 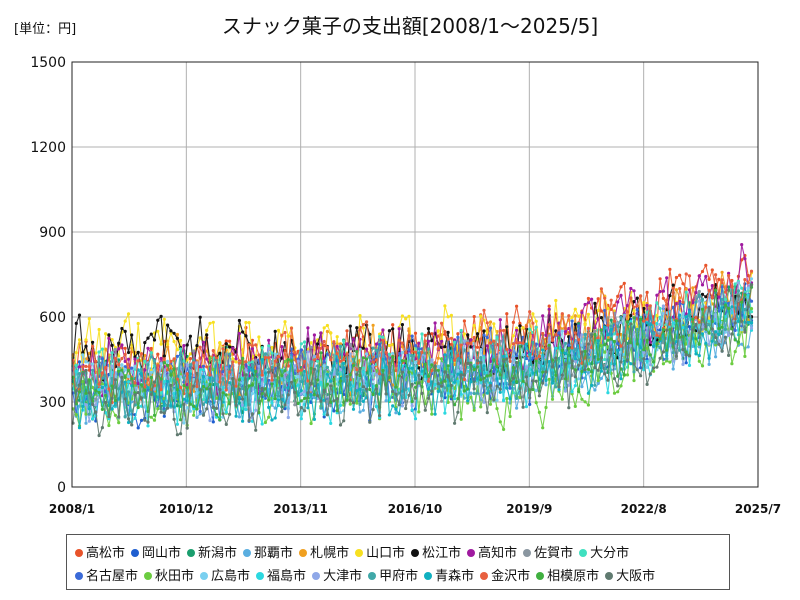 What do you see at coordinates (436, 551) in the screenshot?
I see `legend-item: 松江市` at bounding box center [436, 551].